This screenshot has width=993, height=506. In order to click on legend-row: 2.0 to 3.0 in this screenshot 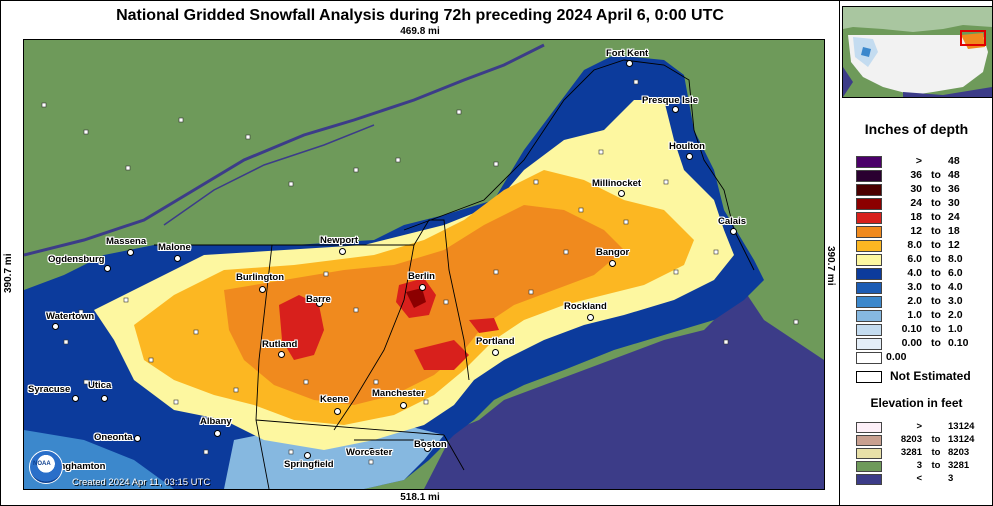, I will do `click(923, 301)`.